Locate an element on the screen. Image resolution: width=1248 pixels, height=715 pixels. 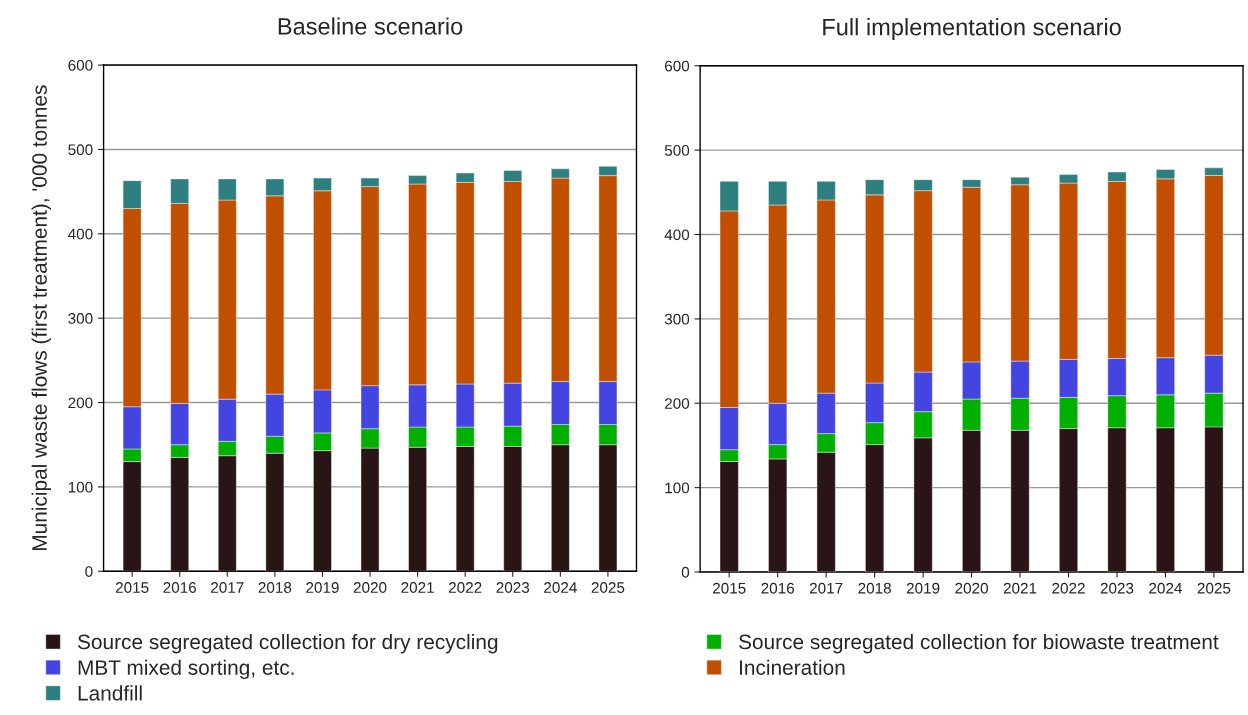
y-axis-title: Municipal waste flows (first treatment), '000 tonnes is located at coordinates (41, 318).